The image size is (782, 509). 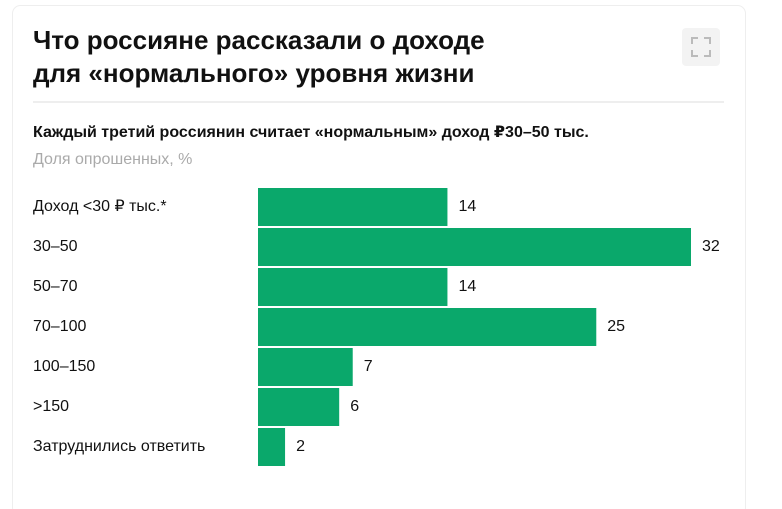 What do you see at coordinates (701, 47) in the screenshot?
I see `expand-button` at bounding box center [701, 47].